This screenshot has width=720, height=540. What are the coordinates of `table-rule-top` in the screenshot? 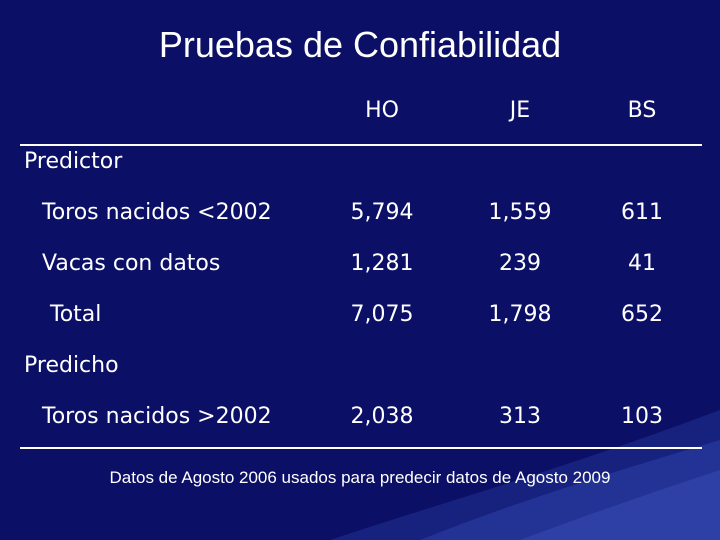 It's located at (361, 145).